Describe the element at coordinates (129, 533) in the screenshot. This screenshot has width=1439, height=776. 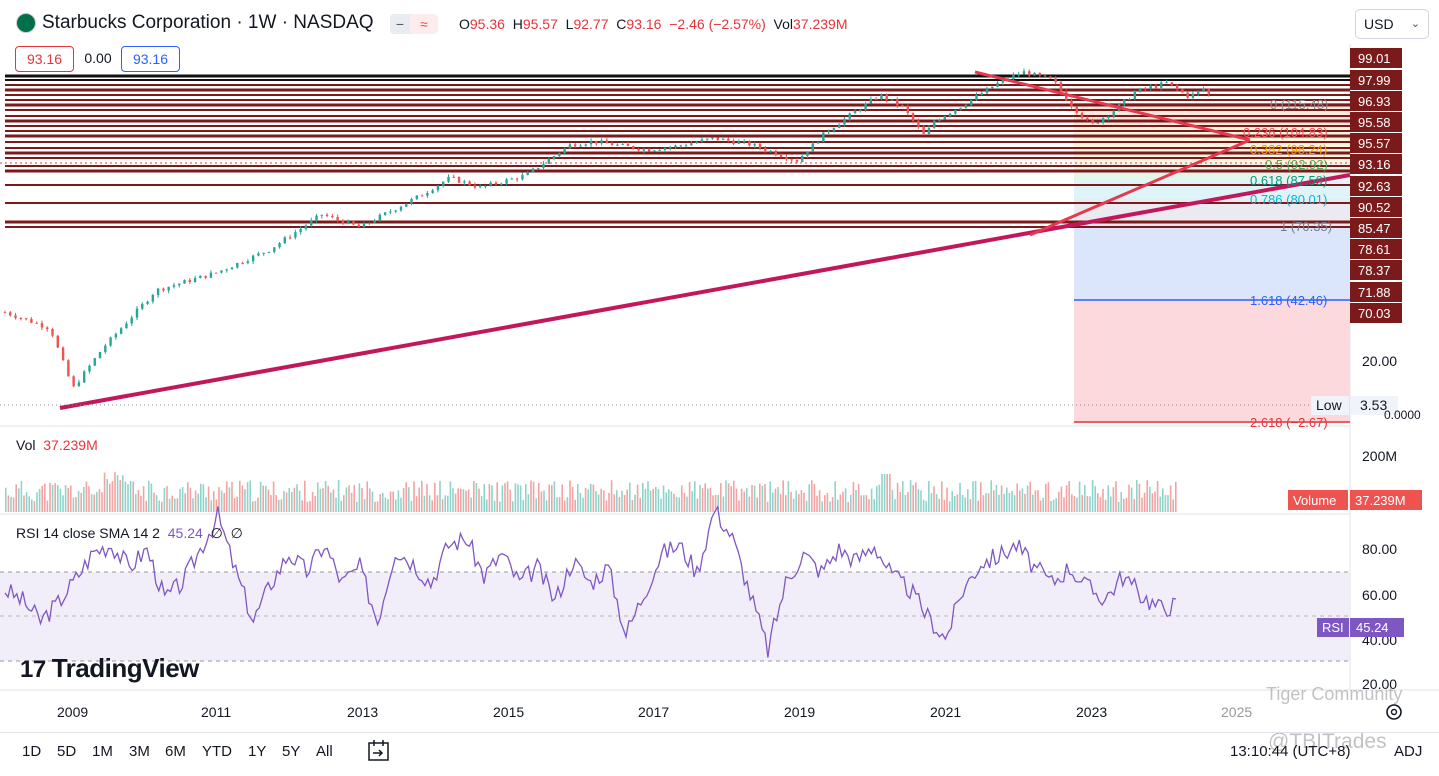
I see `rsi-legend: RSI 14 close SMA 14 2 45.24 ∅ ∅` at that location.